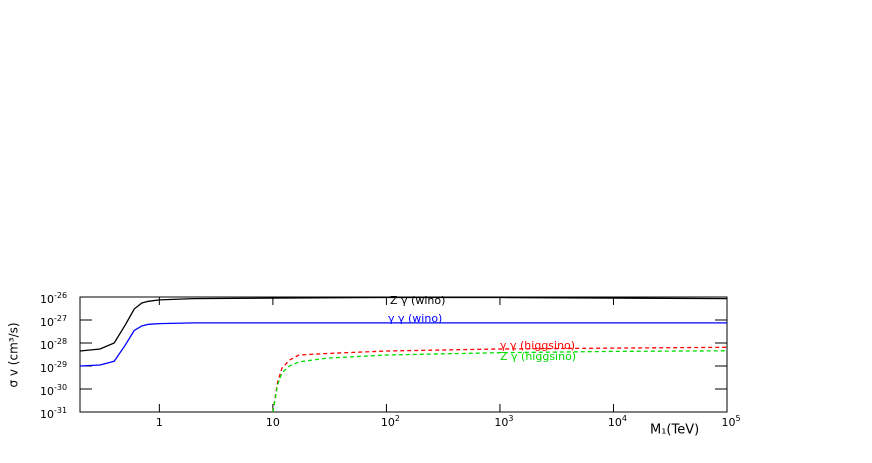 This screenshot has width=872, height=463. I want to click on series-label: Z γ (wino), so click(417, 300).